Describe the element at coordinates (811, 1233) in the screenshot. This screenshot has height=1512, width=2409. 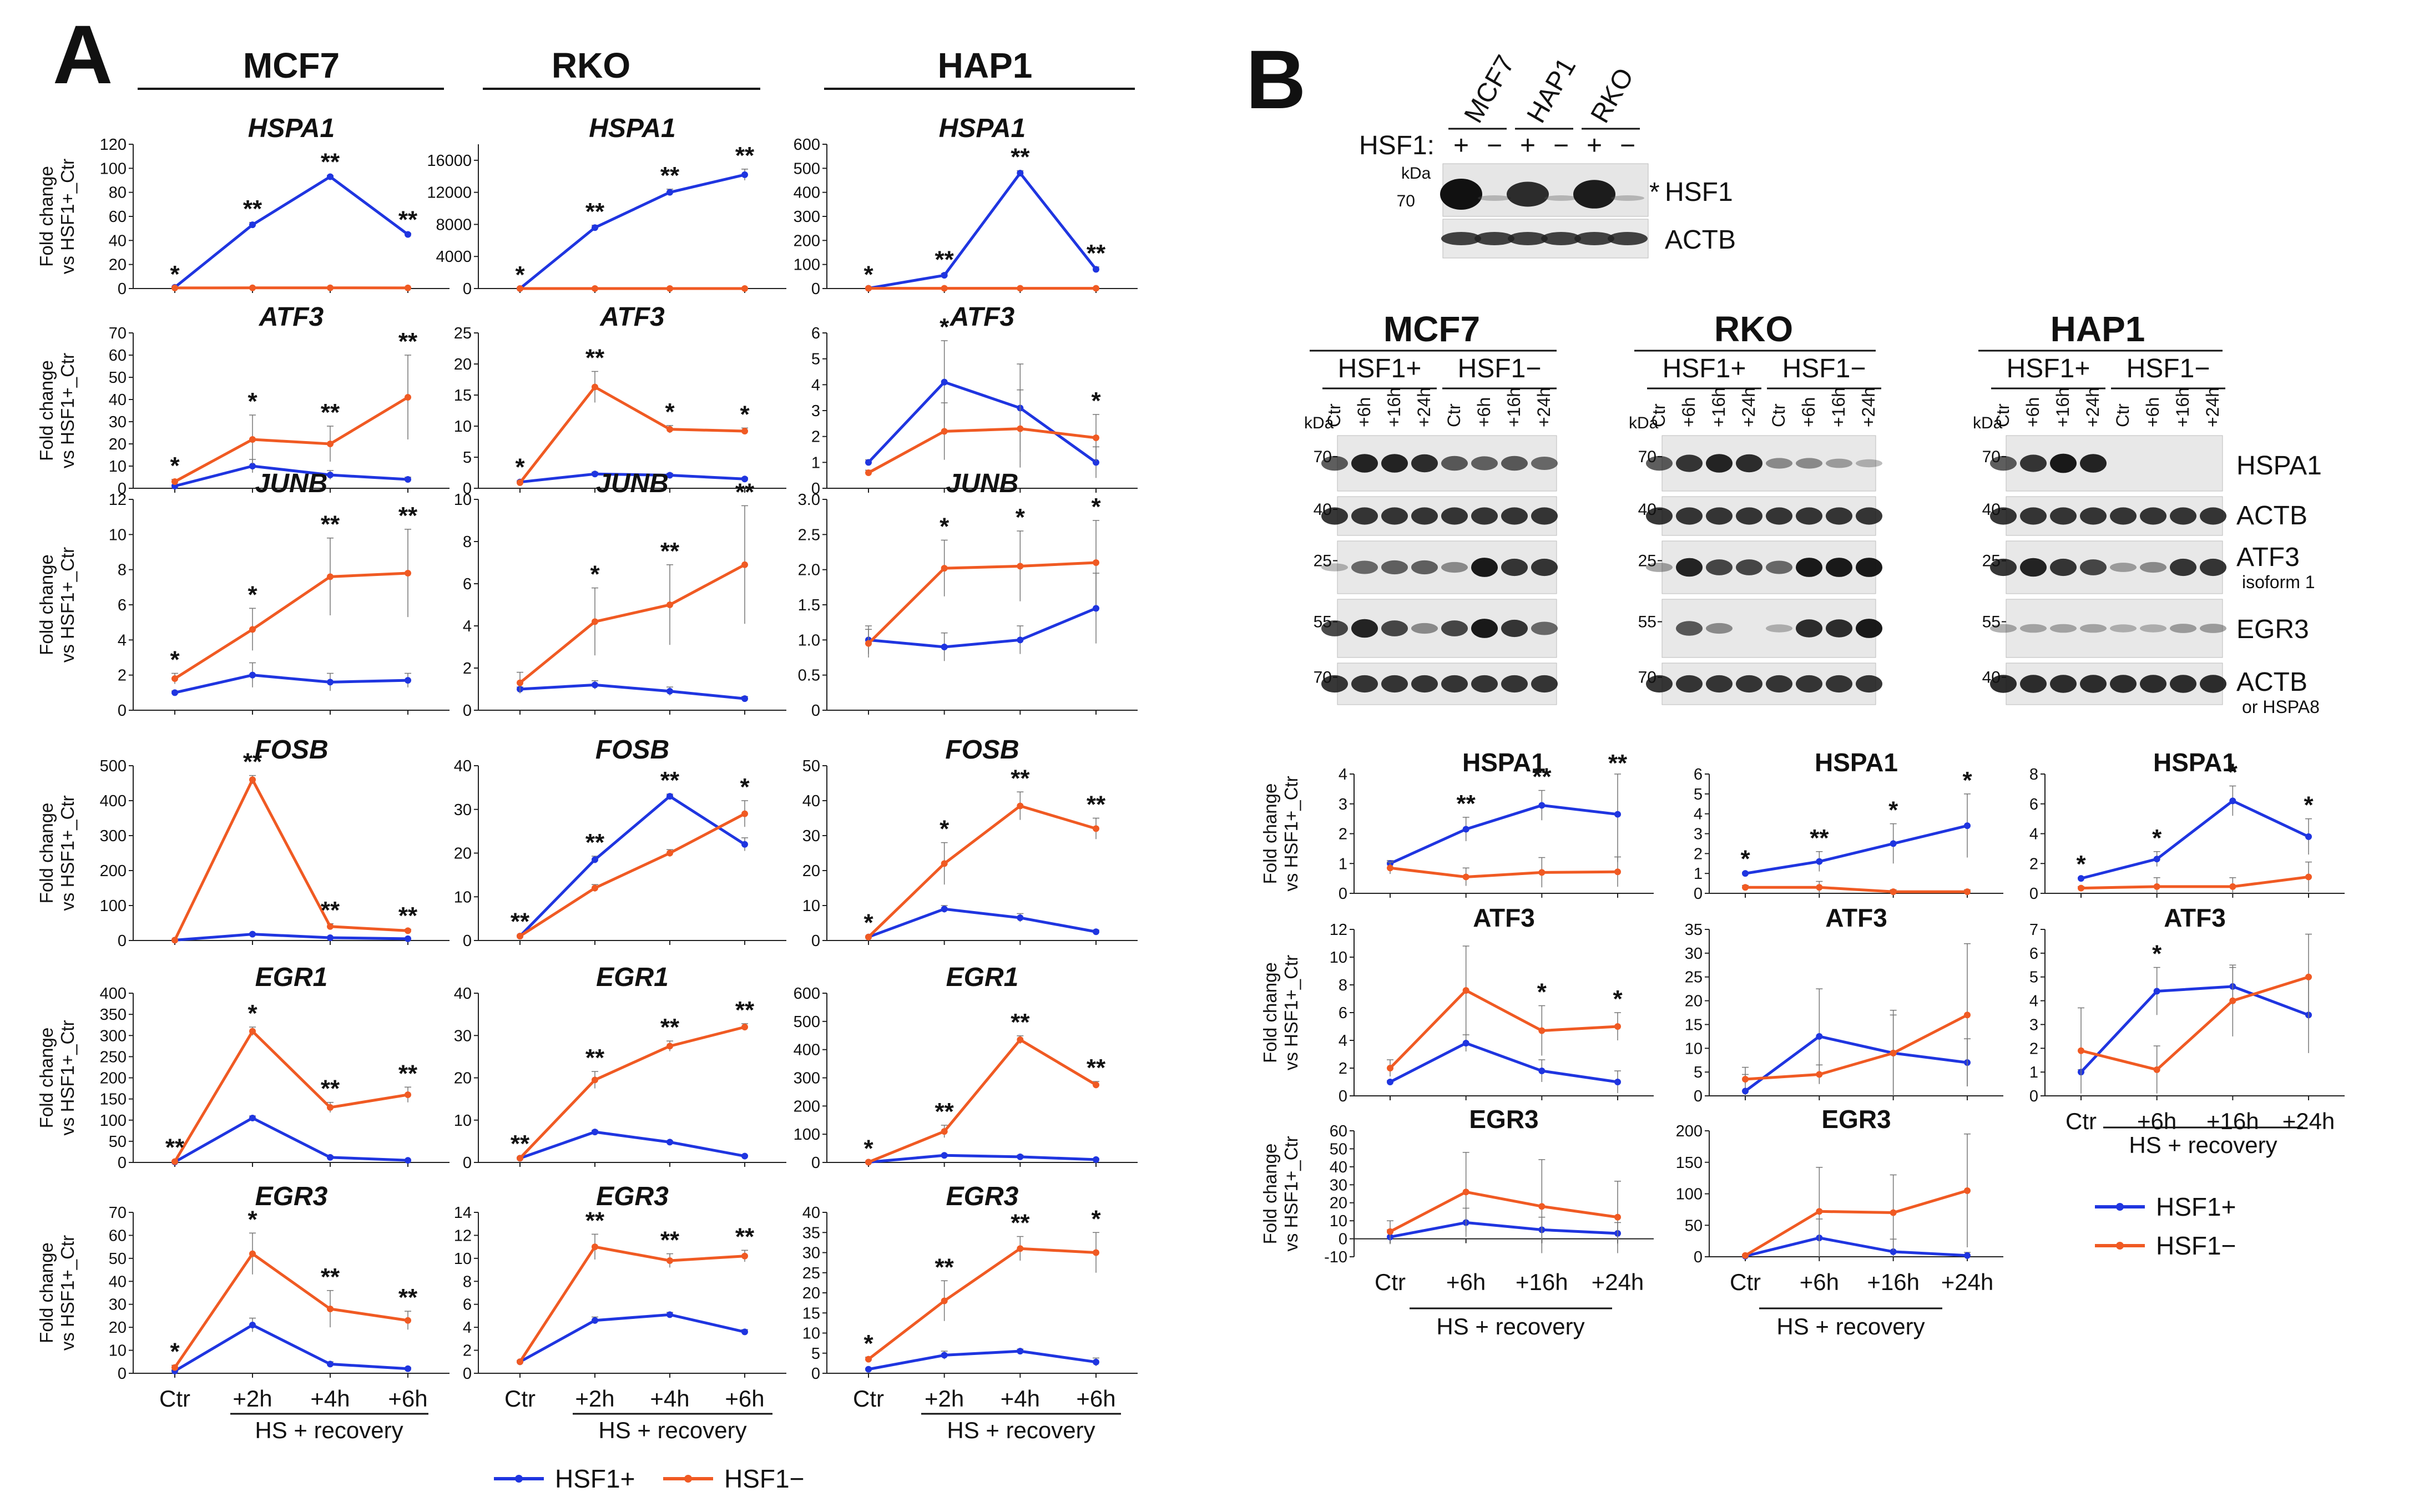
I see `y-tick-label: 35` at that location.